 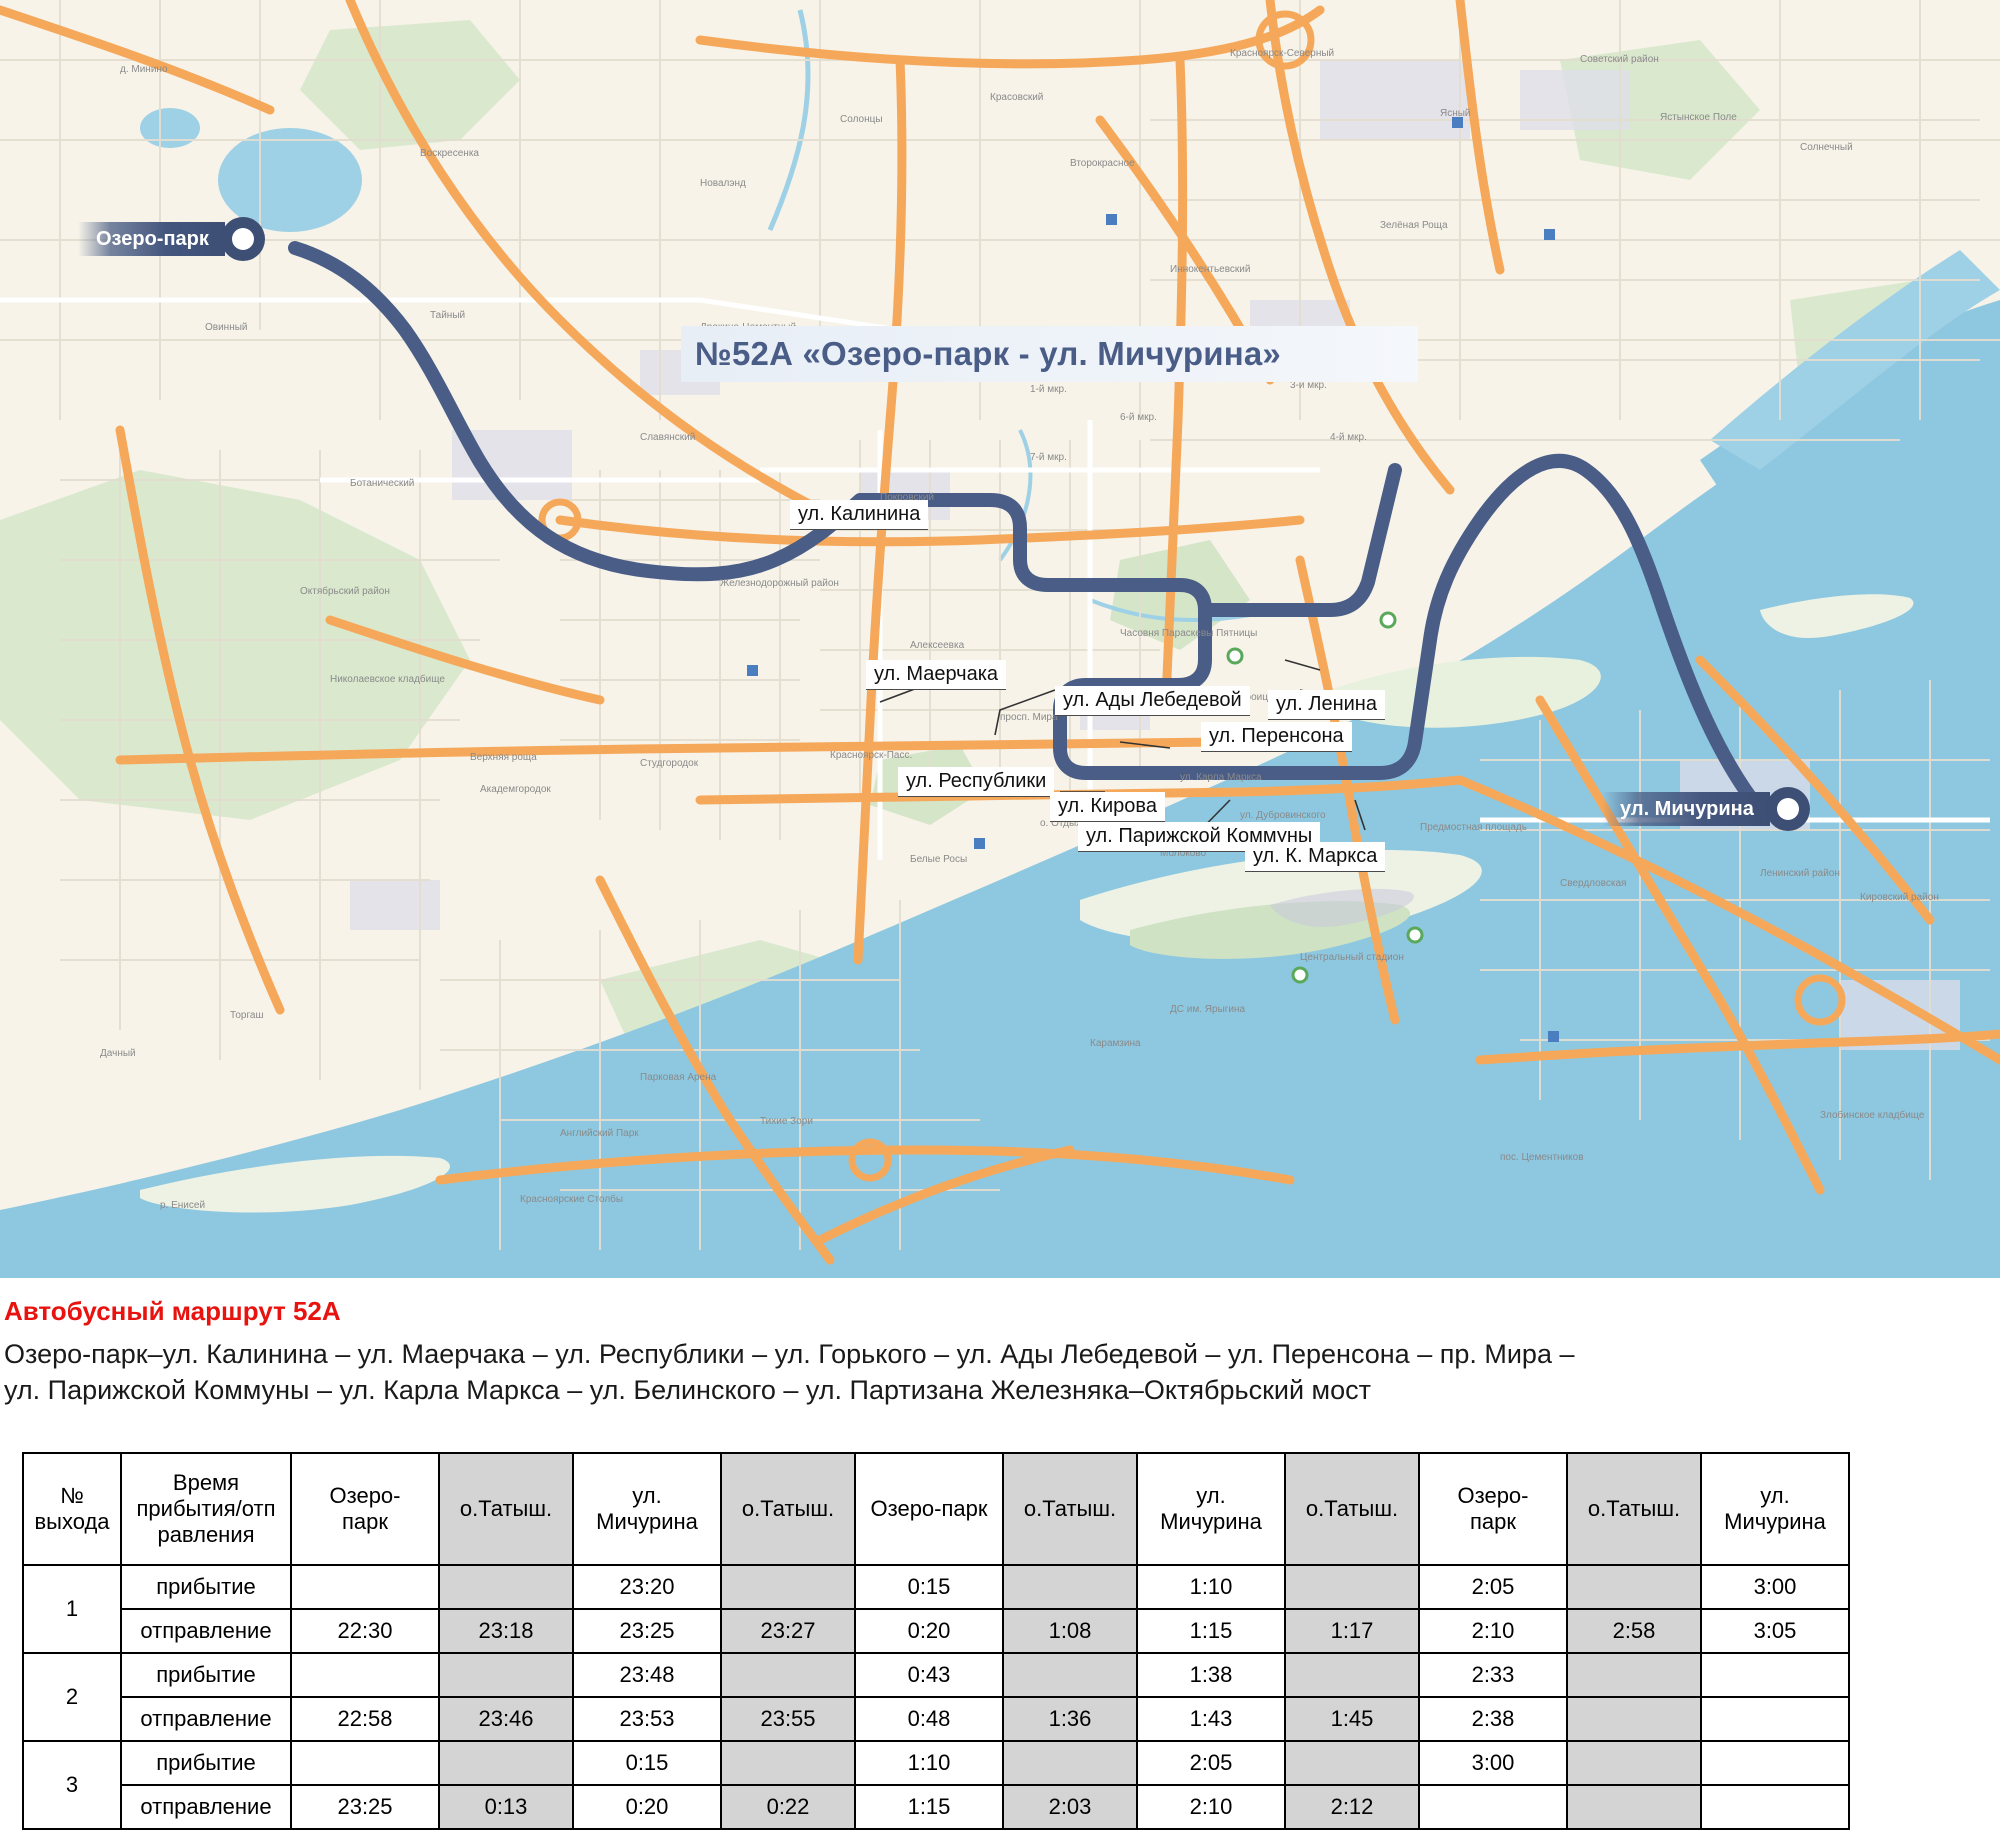 I want to click on cell-time: 1:43, so click(x=1211, y=1719).